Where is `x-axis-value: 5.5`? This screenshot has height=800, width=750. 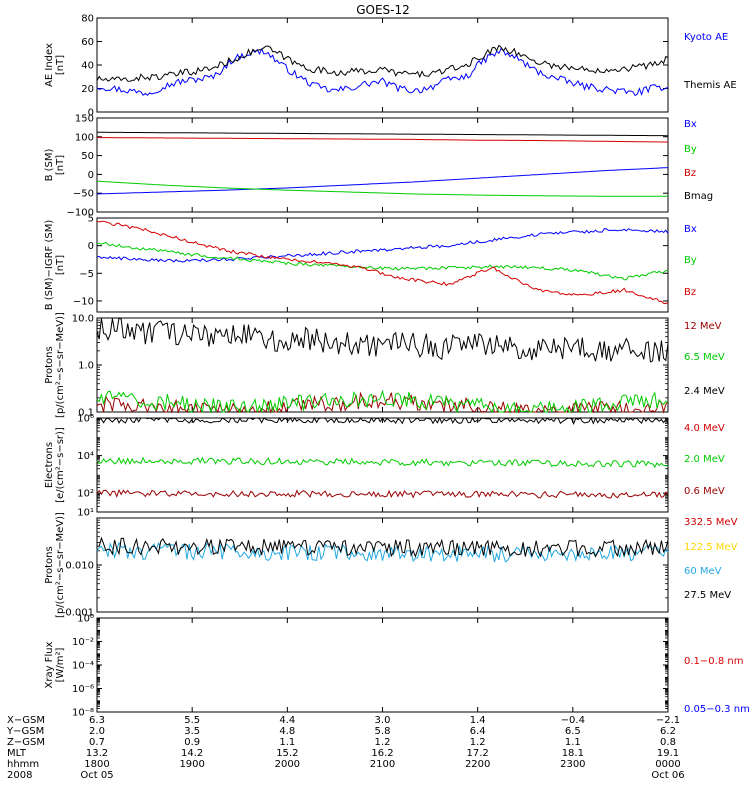
x-axis-value: 5.5 is located at coordinates (192, 720).